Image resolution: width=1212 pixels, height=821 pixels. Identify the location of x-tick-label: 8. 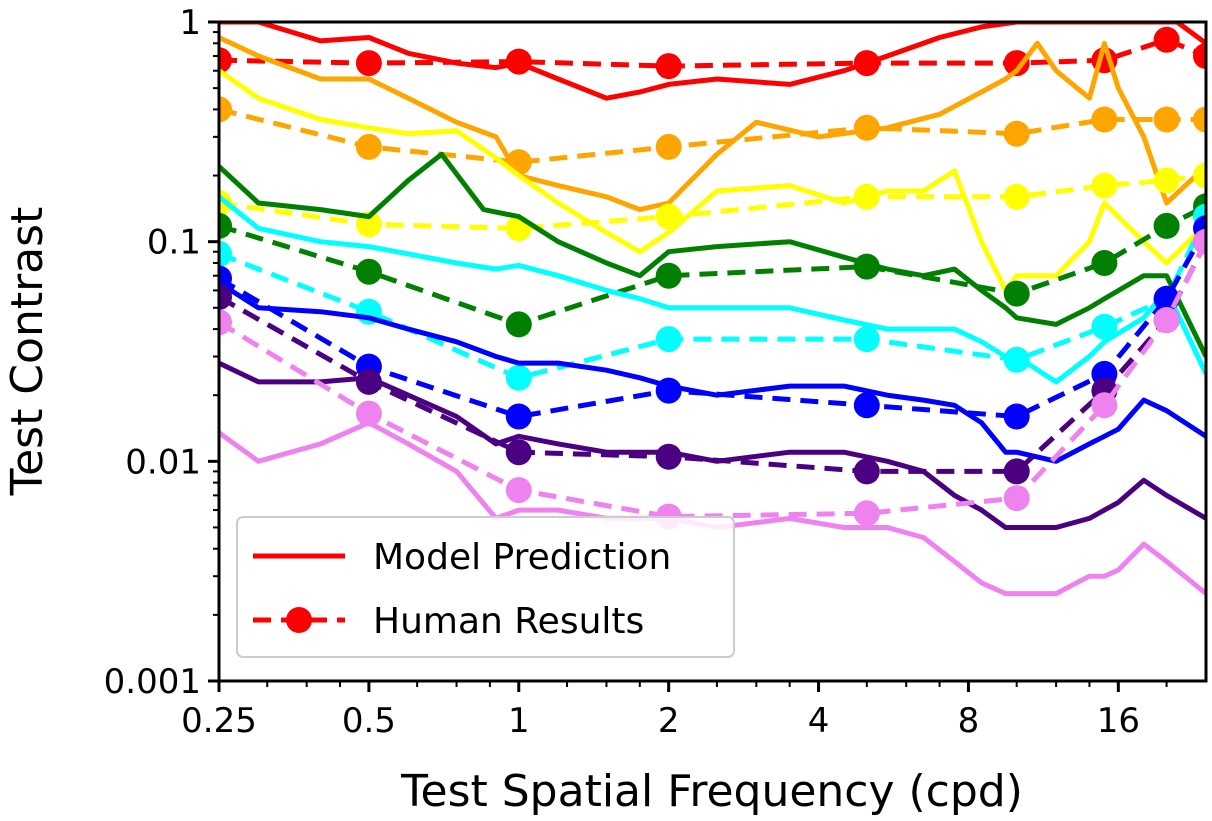
(969, 721).